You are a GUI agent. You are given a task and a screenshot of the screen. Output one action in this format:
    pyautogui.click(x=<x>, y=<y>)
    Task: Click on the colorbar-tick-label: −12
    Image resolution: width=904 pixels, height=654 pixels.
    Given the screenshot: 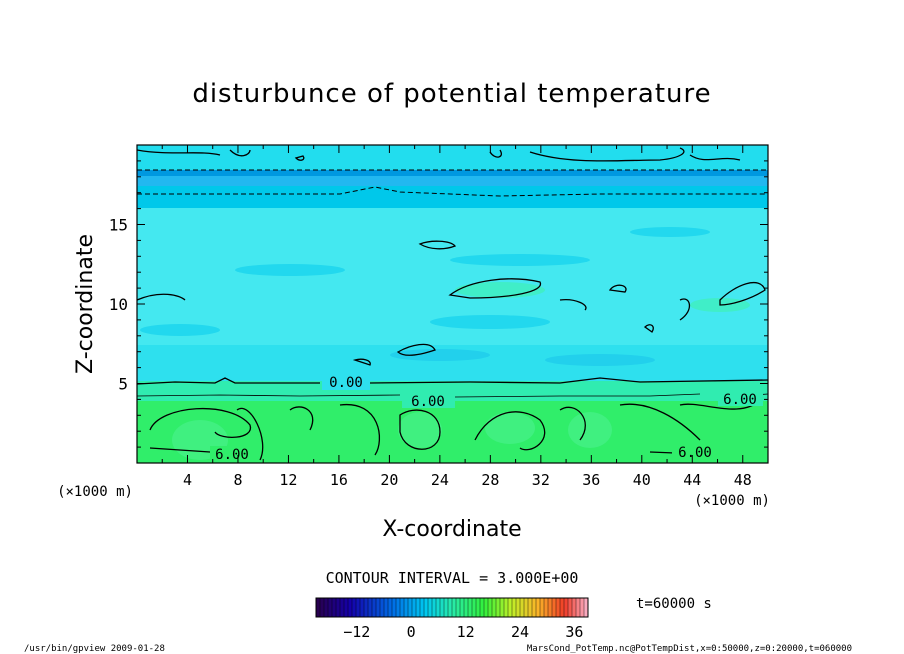 What is the action you would take?
    pyautogui.click(x=356, y=632)
    